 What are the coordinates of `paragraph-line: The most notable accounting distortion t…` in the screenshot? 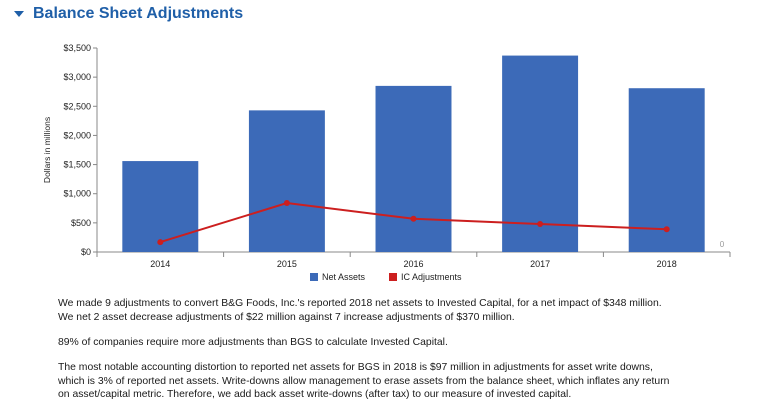 It's located at (355, 367).